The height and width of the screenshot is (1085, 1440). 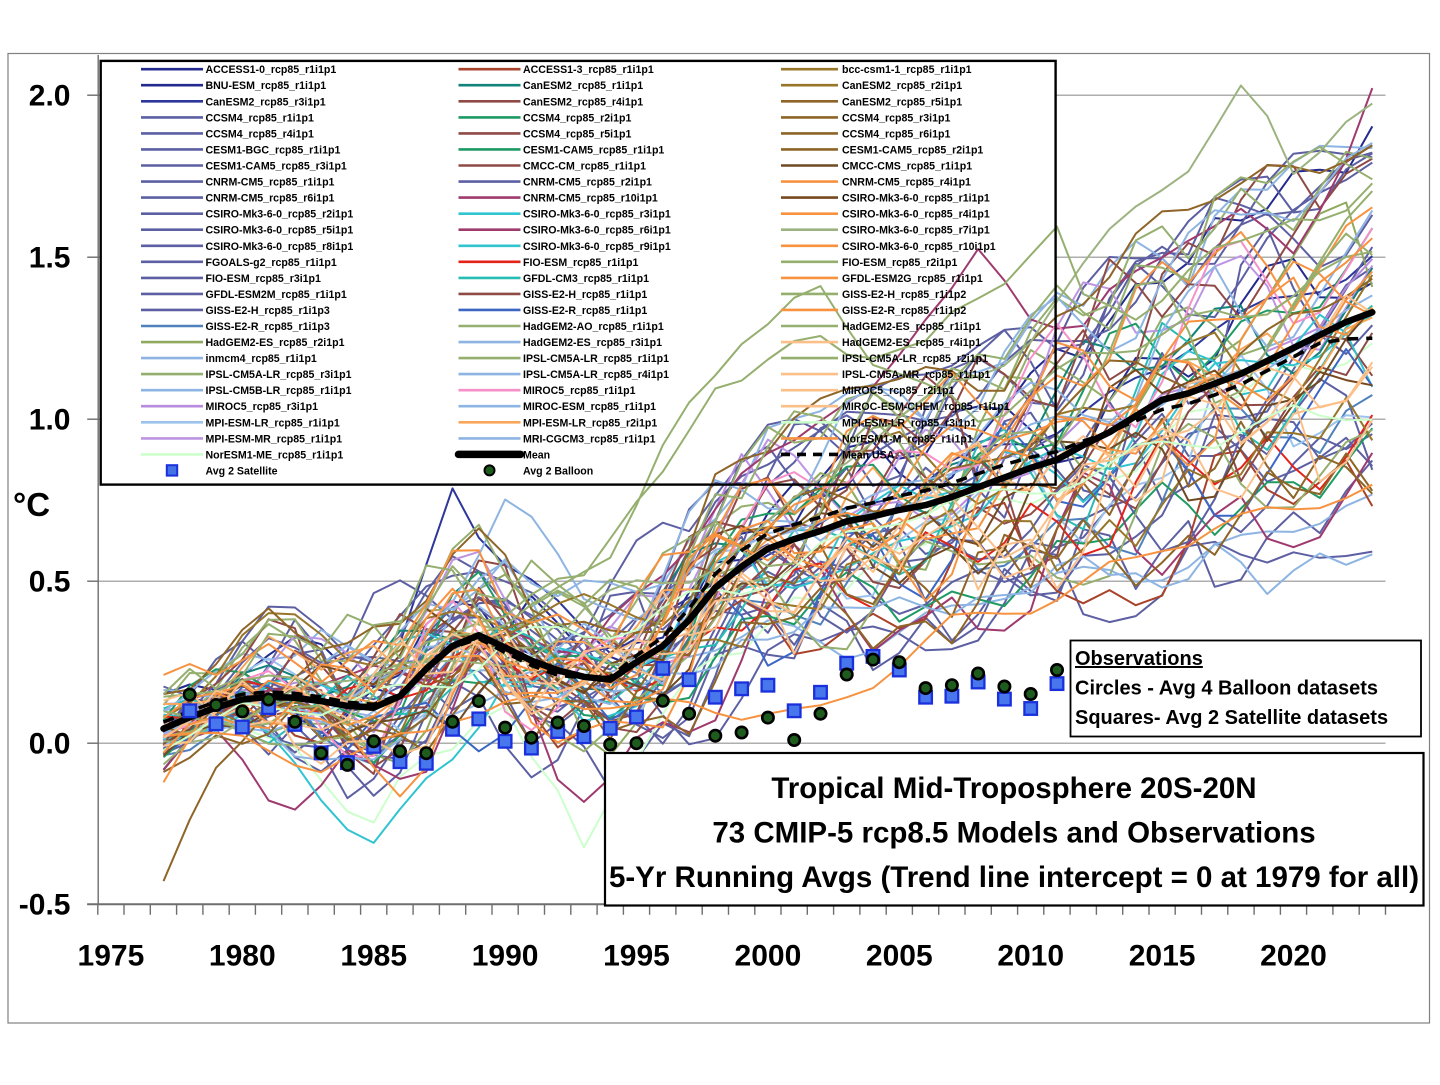 What do you see at coordinates (899, 956) in the screenshot?
I see `svg-text: 2005` at bounding box center [899, 956].